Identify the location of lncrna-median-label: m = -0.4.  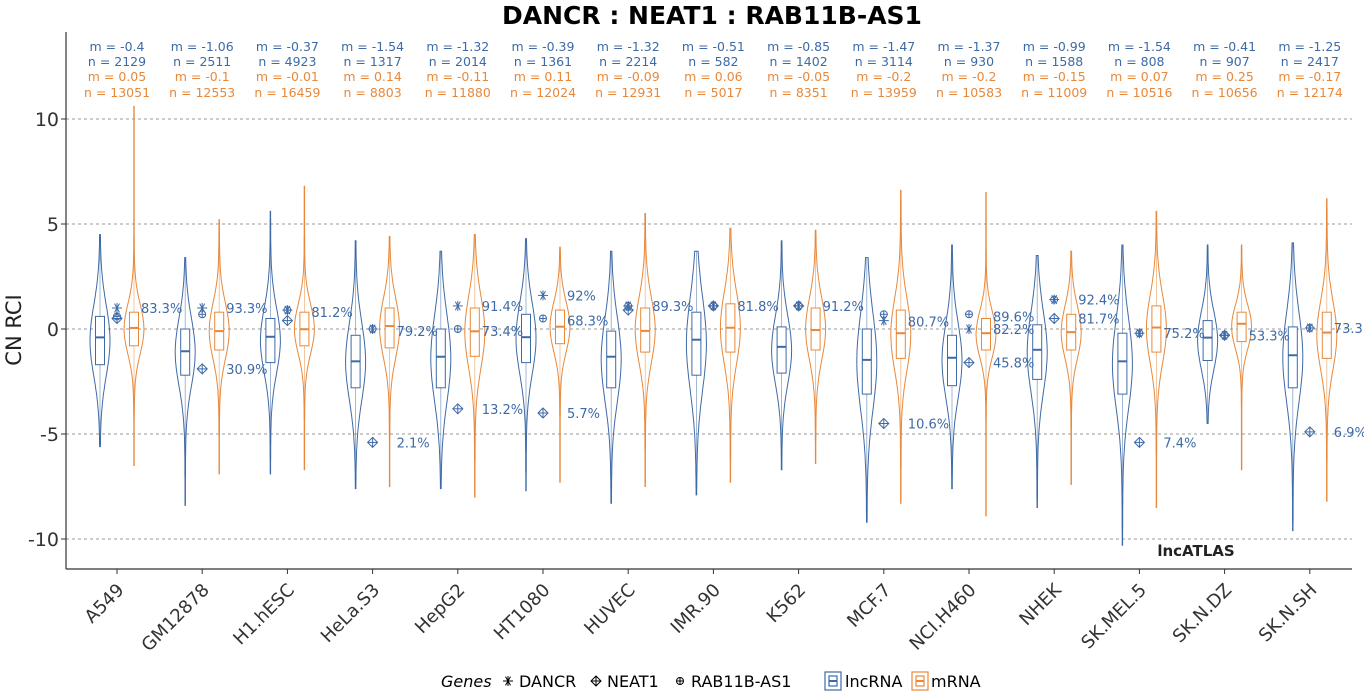
(117, 46).